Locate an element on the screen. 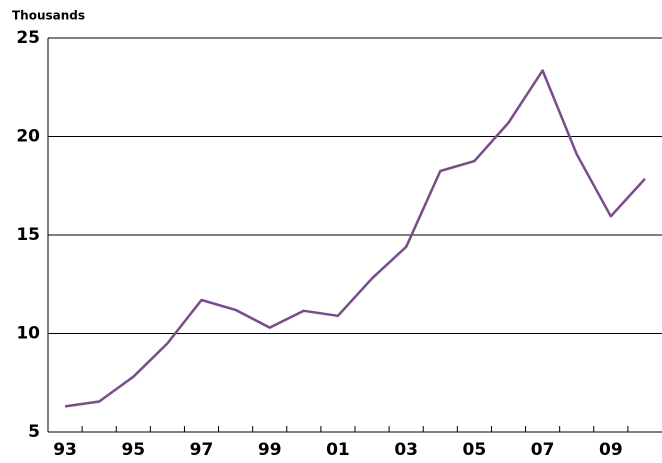 The width and height of the screenshot is (662, 463). x-tick-label: 05 is located at coordinates (475, 450).